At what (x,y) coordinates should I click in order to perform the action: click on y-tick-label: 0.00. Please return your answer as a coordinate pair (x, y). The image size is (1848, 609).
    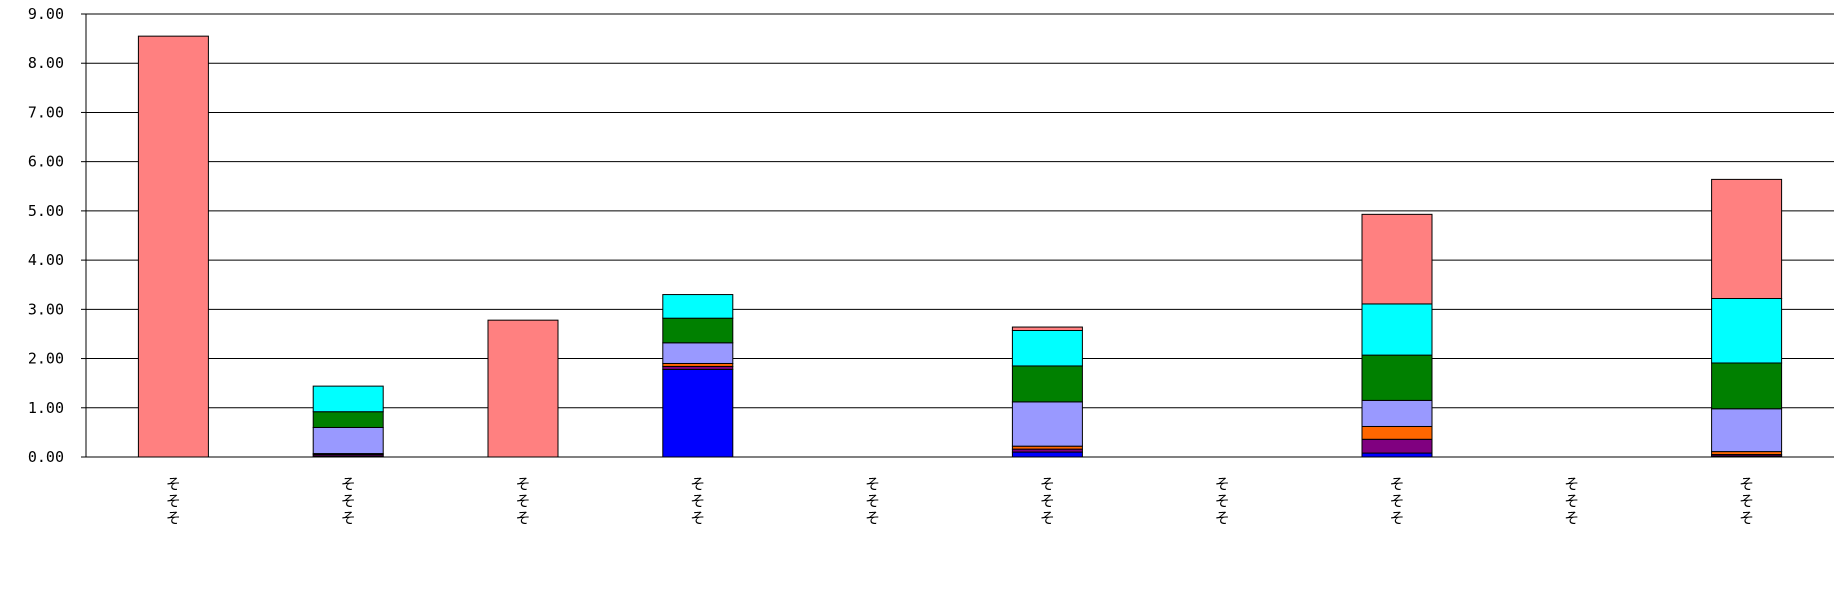
    Looking at the image, I should click on (46, 457).